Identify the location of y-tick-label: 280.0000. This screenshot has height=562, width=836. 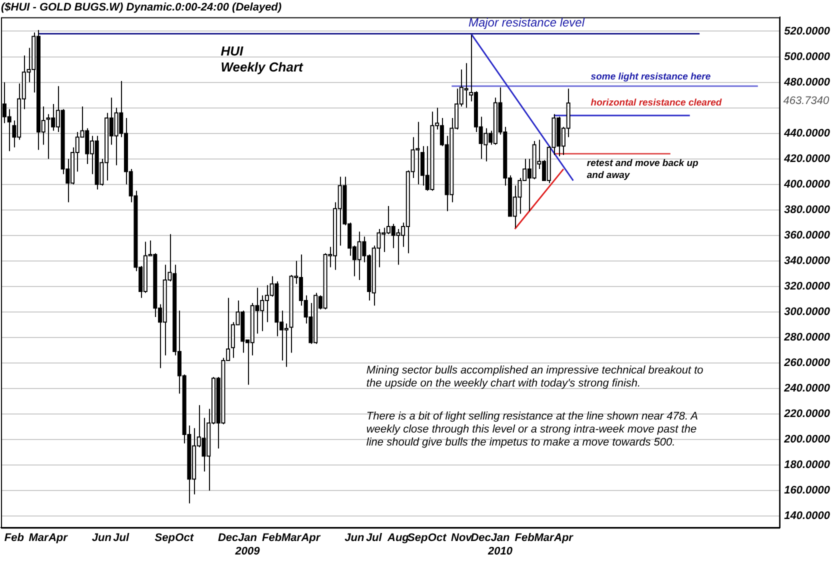
(807, 338).